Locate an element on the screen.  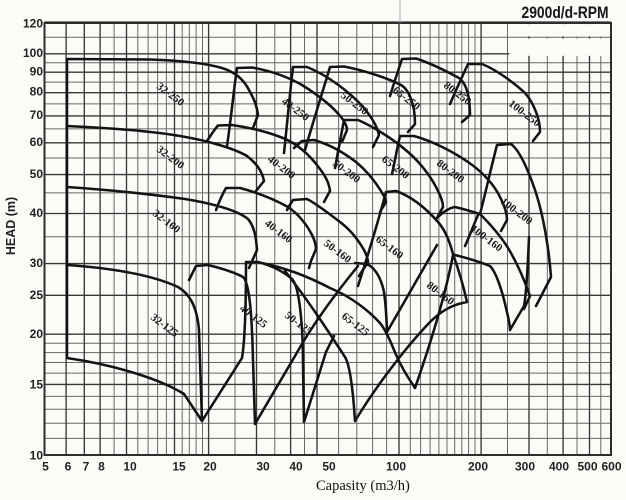
svg-text: 60 is located at coordinates (37, 142).